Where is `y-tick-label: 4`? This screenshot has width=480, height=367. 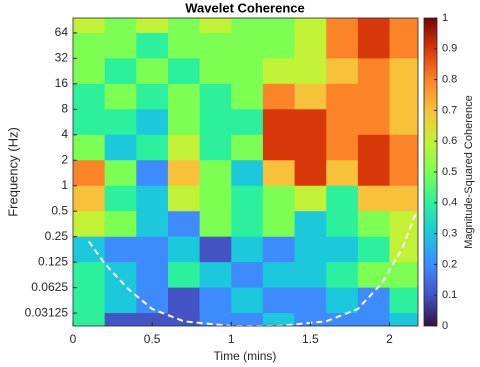
y-tick-label: 4 is located at coordinates (64, 134).